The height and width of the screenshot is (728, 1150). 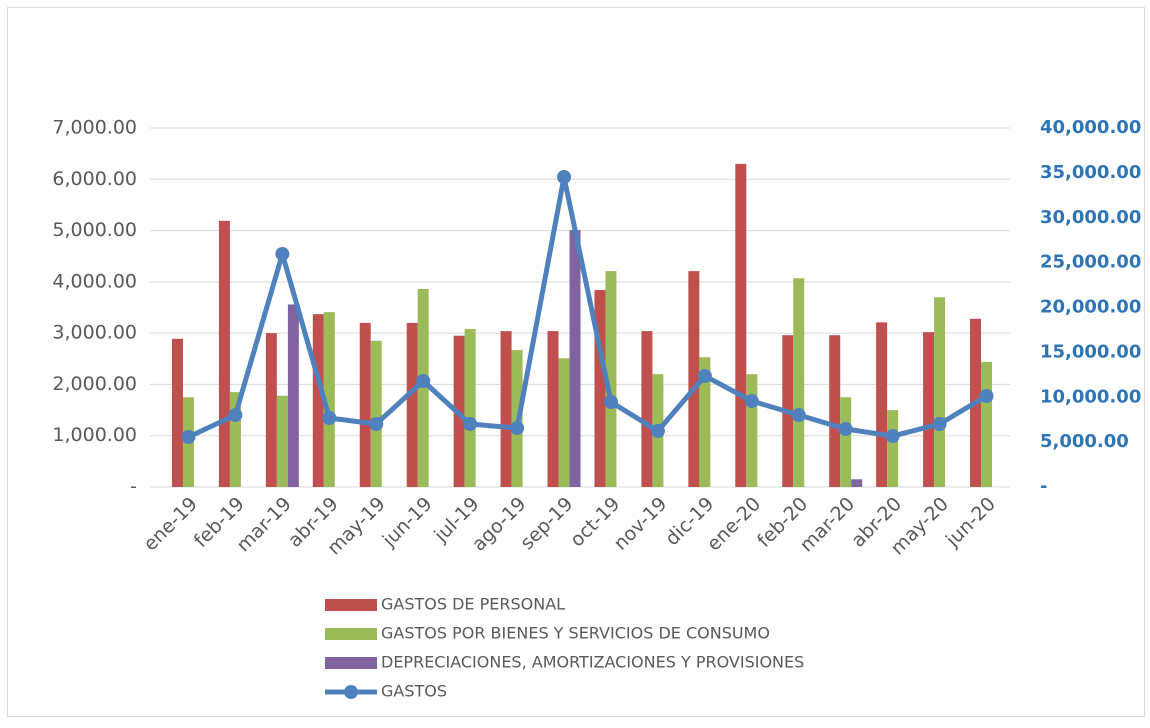 What do you see at coordinates (1090, 217) in the screenshot?
I see `y2-tick-label: 30,000.00` at bounding box center [1090, 217].